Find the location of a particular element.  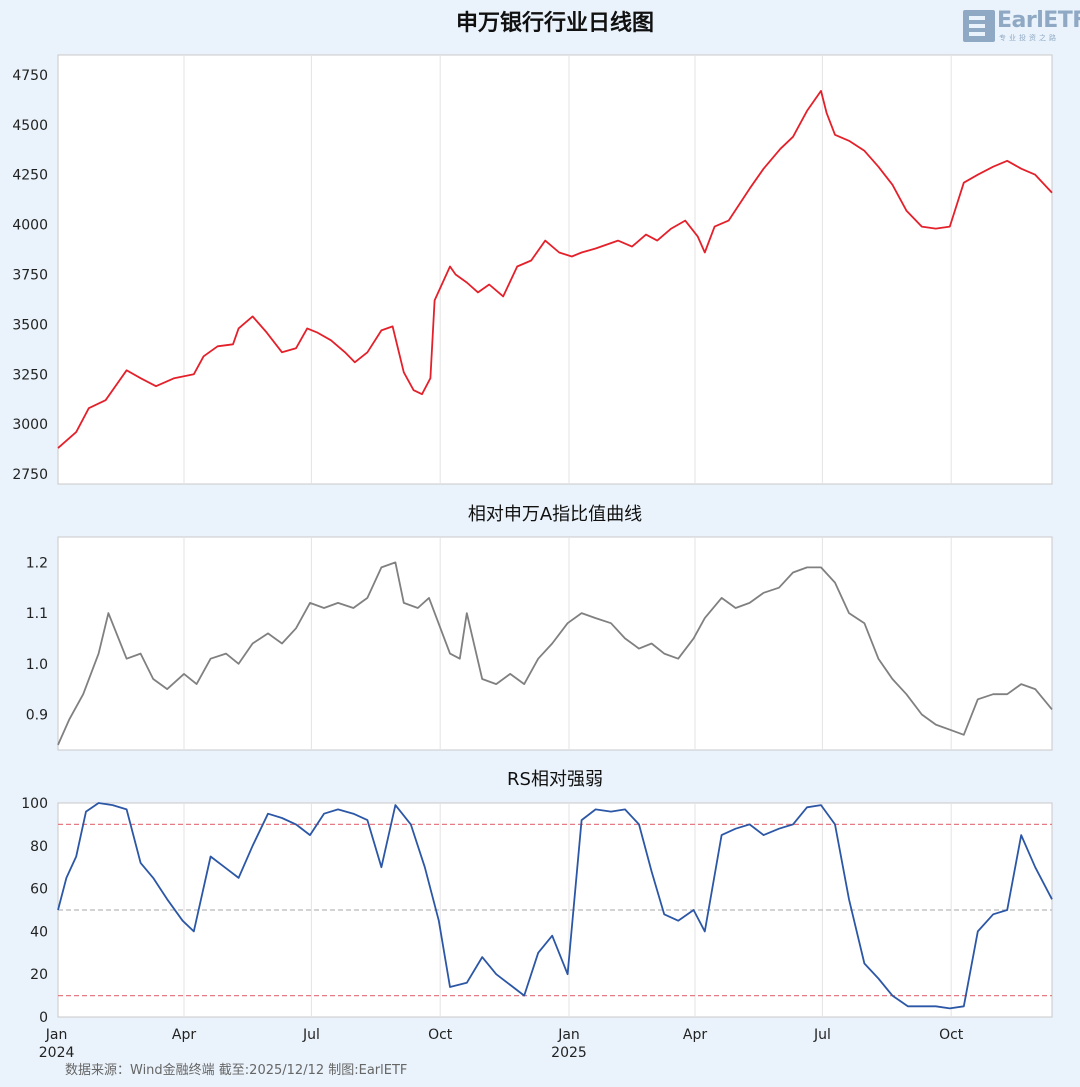

footer-source: 数据来源：Wind金融终端 截至:2025/12/12 制图:EarlETF is located at coordinates (236, 1070).